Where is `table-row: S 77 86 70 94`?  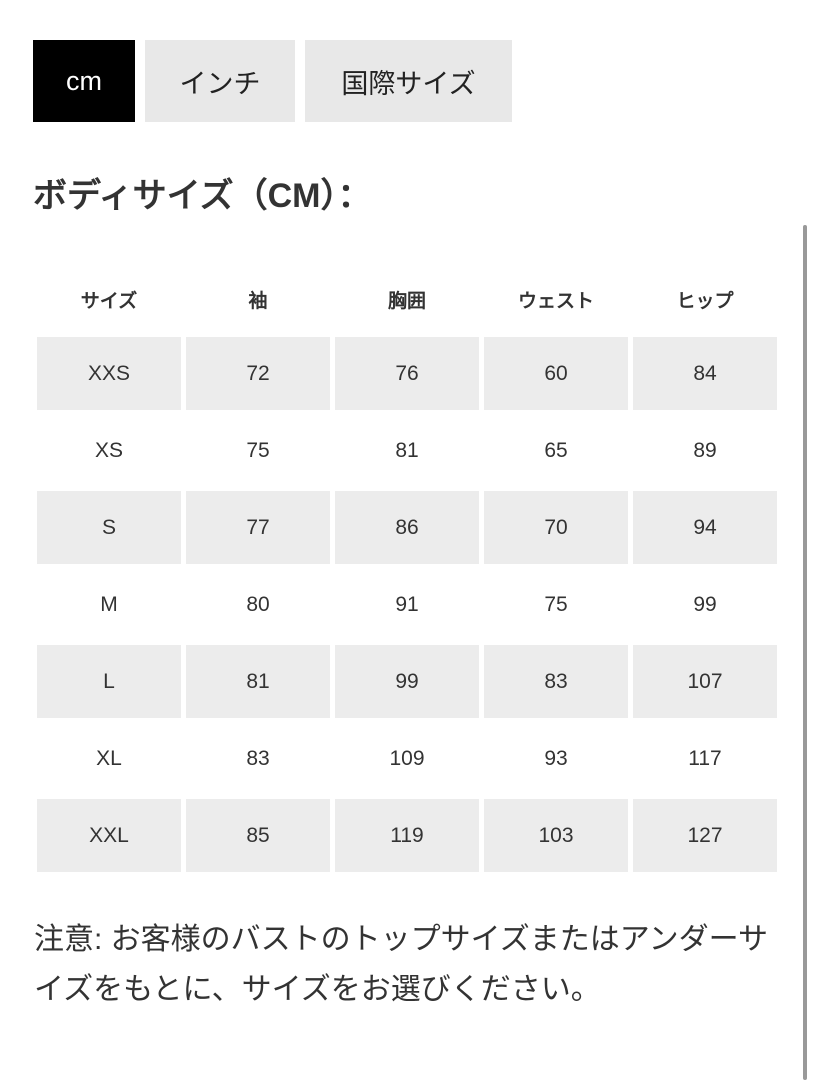 table-row: S 77 86 70 94 is located at coordinates (407, 527).